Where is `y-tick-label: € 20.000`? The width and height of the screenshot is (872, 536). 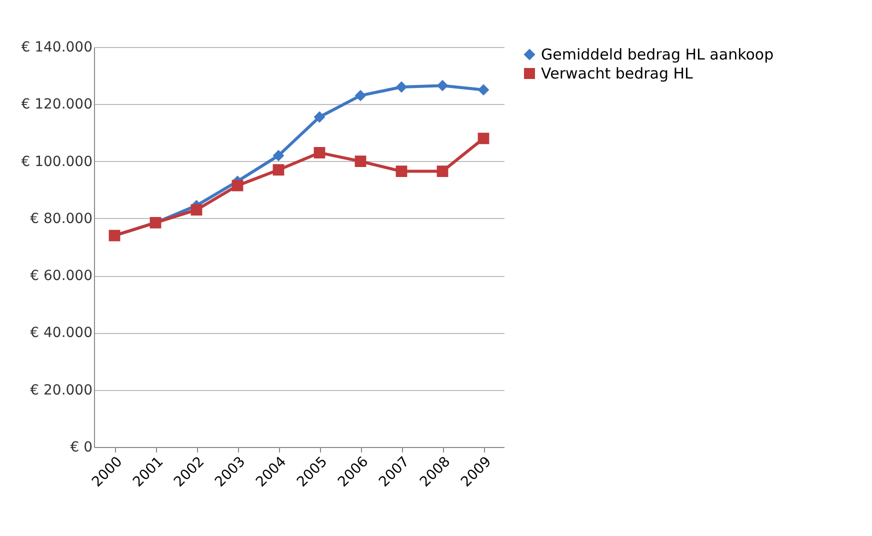
y-tick-label: € 20.000 is located at coordinates (61, 390).